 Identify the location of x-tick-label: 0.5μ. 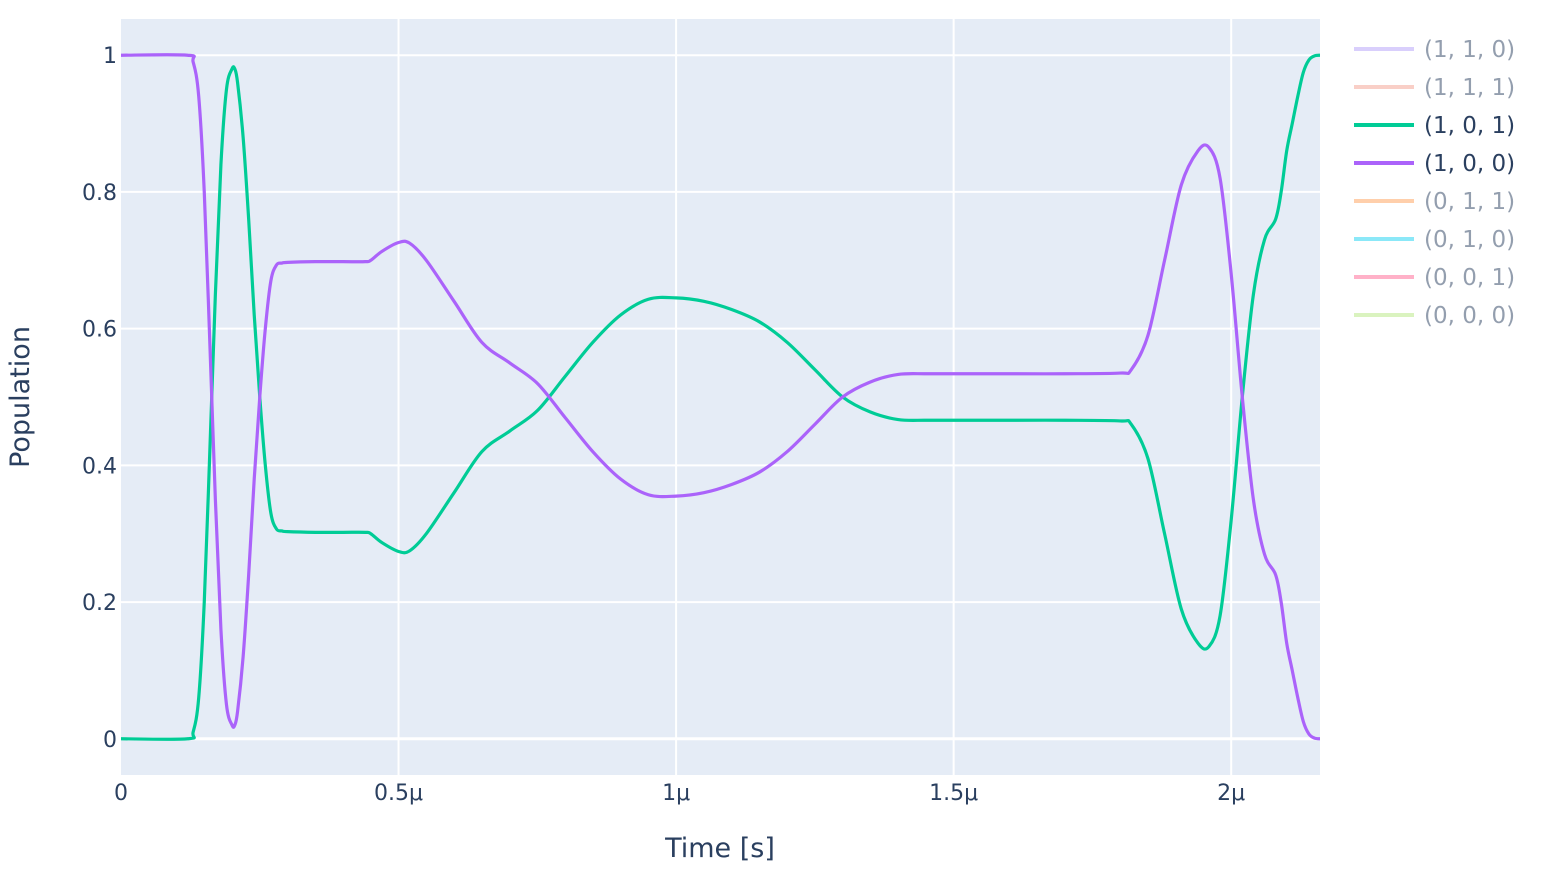
(398, 793).